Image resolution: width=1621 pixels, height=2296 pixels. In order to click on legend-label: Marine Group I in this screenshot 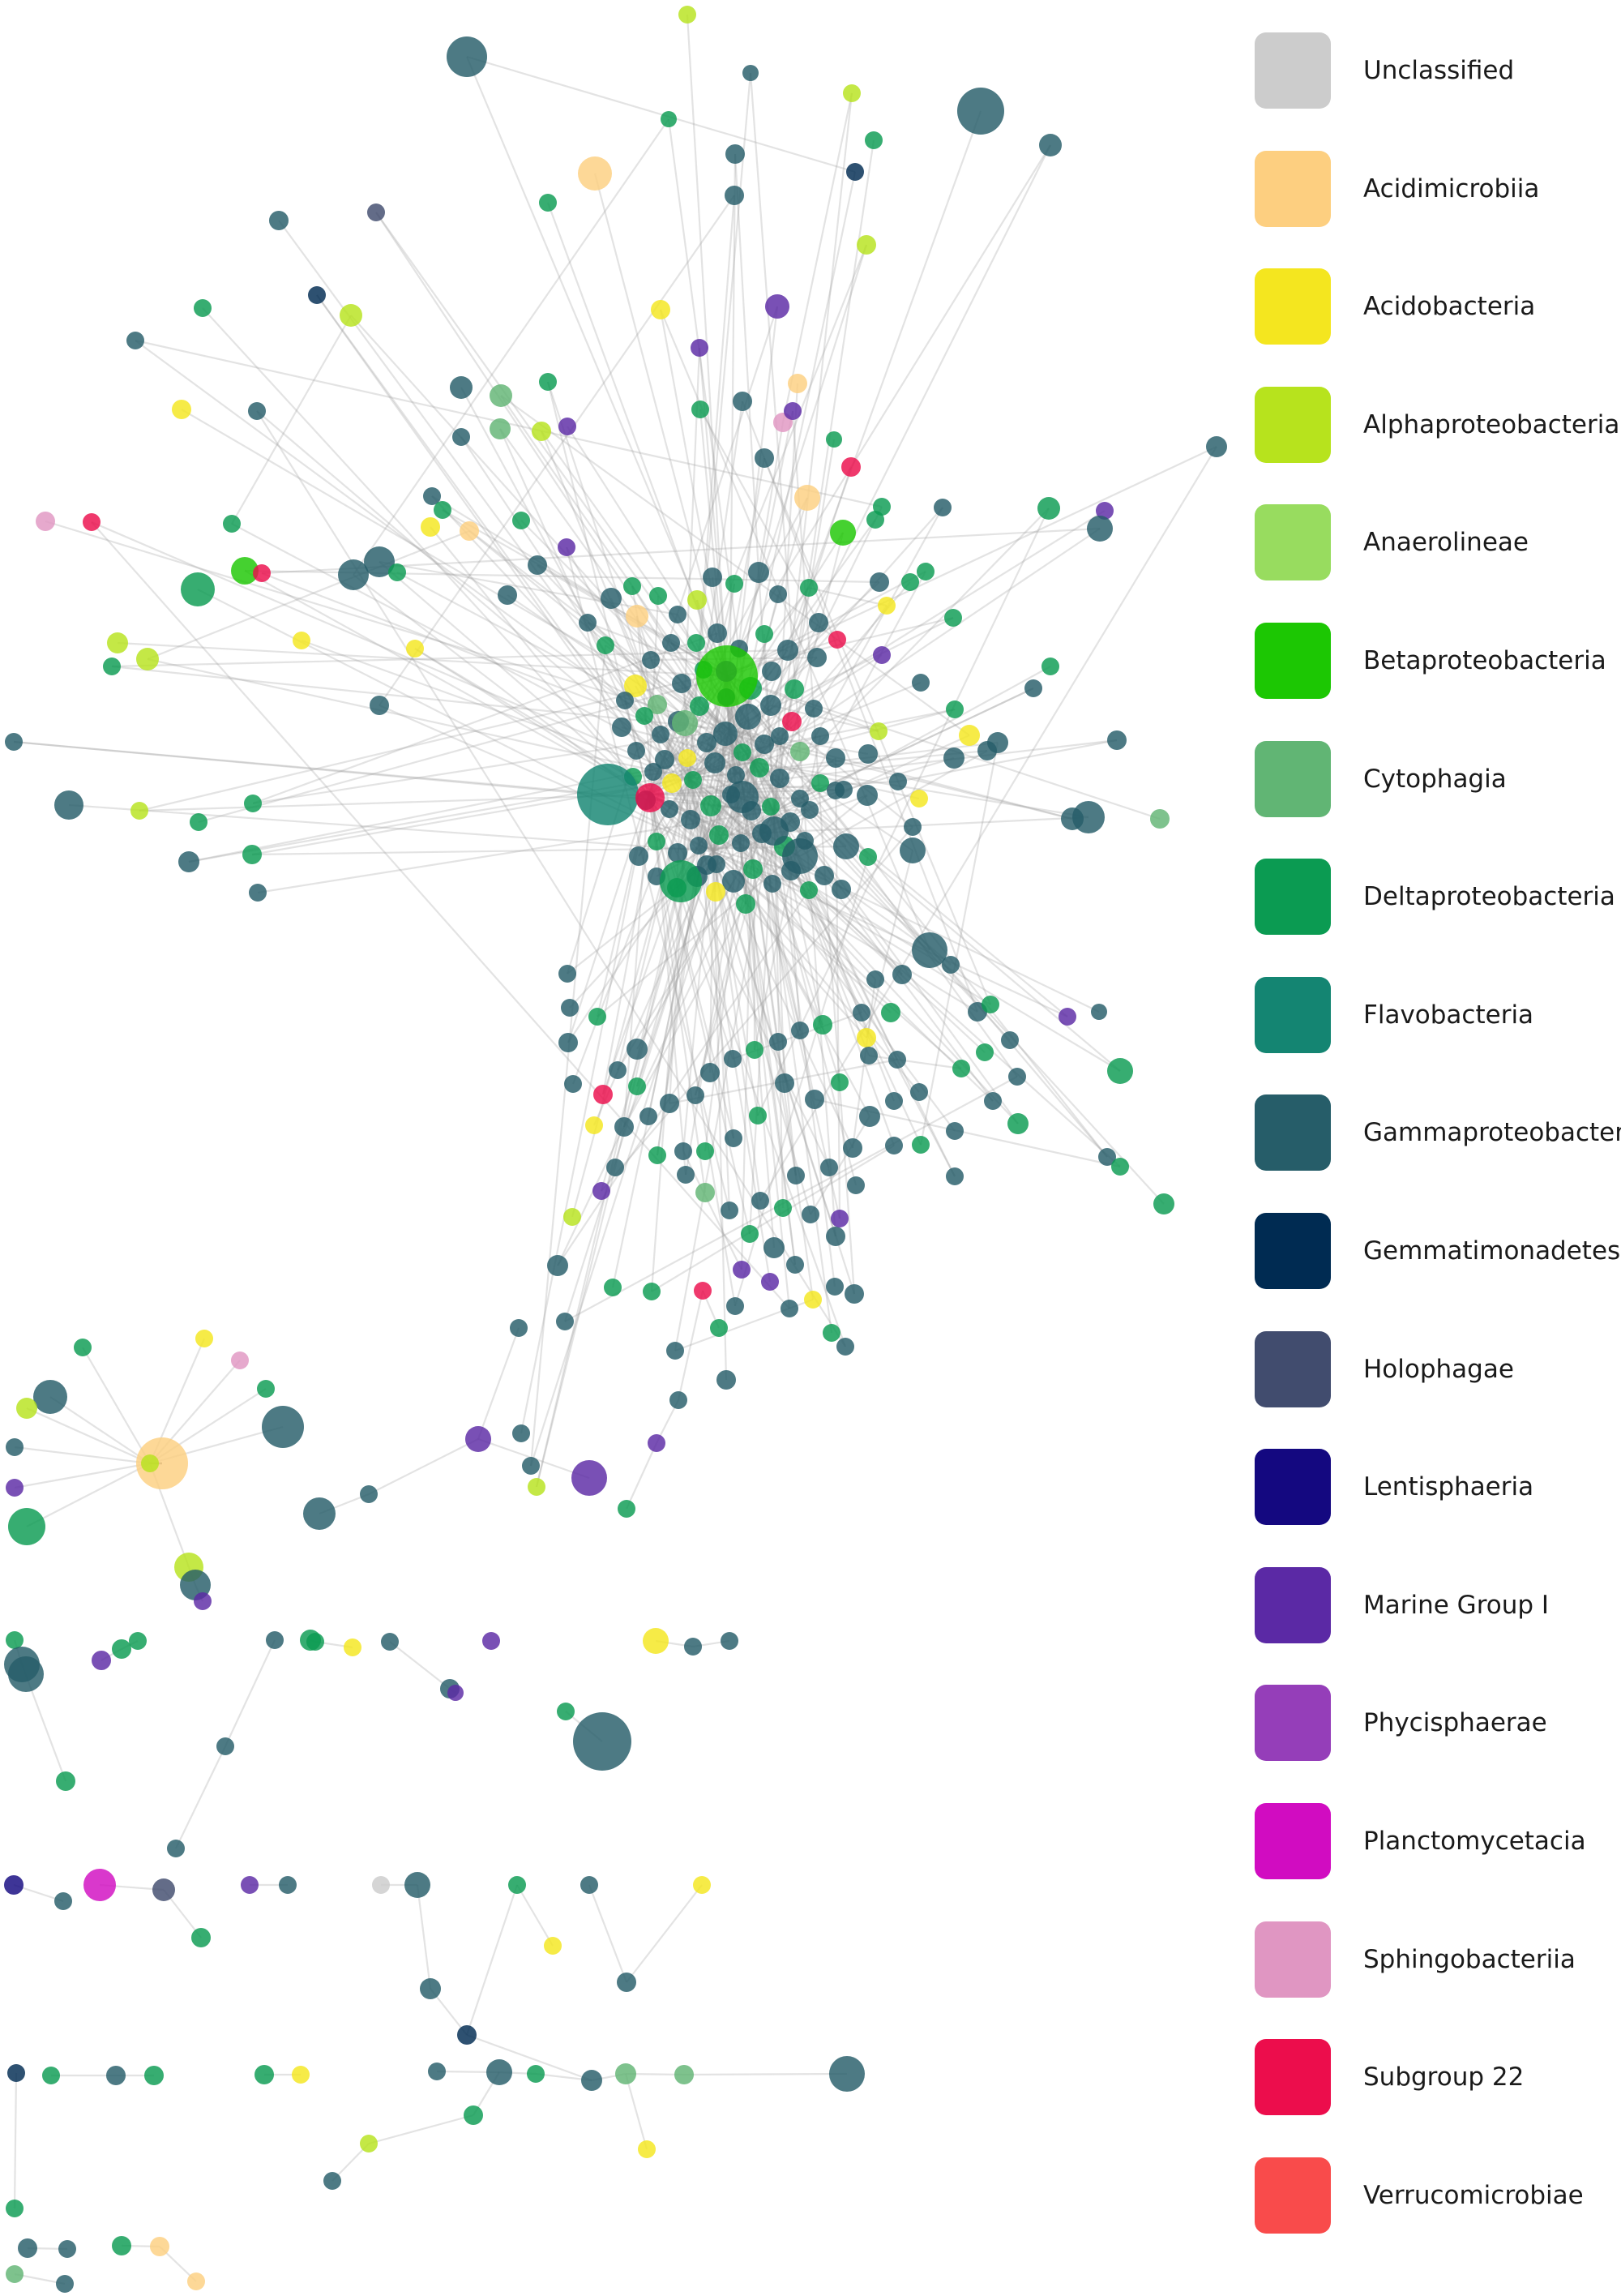, I will do `click(1457, 1605)`.